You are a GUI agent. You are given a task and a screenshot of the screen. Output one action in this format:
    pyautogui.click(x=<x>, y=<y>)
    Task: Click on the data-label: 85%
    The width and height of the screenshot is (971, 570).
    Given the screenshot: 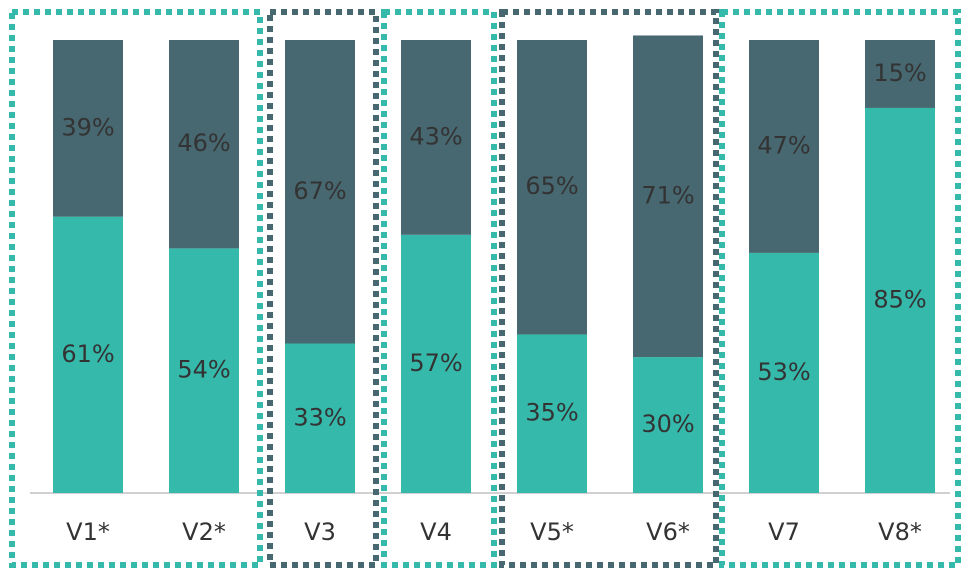 What is the action you would take?
    pyautogui.click(x=899, y=299)
    